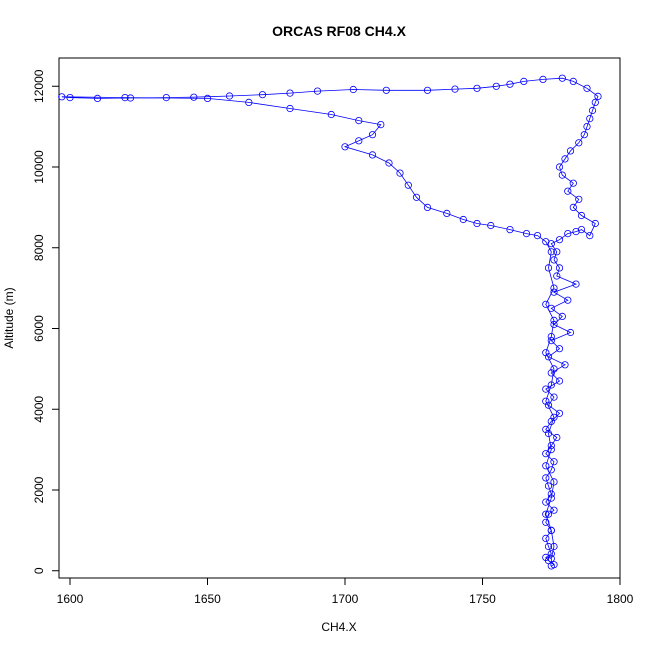  What do you see at coordinates (39, 328) in the screenshot?
I see `y-tick-label: 6000` at bounding box center [39, 328].